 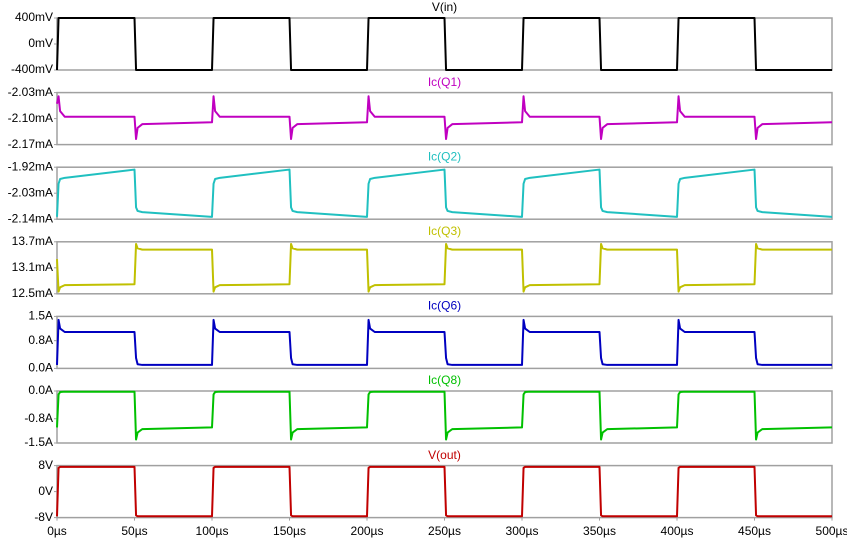 What do you see at coordinates (38, 442) in the screenshot?
I see `y-tick-label: -1.5A` at bounding box center [38, 442].